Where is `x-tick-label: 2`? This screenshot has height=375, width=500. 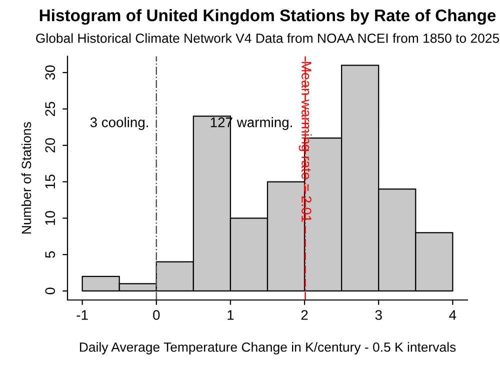 x-tick-label: 2 is located at coordinates (304, 315).